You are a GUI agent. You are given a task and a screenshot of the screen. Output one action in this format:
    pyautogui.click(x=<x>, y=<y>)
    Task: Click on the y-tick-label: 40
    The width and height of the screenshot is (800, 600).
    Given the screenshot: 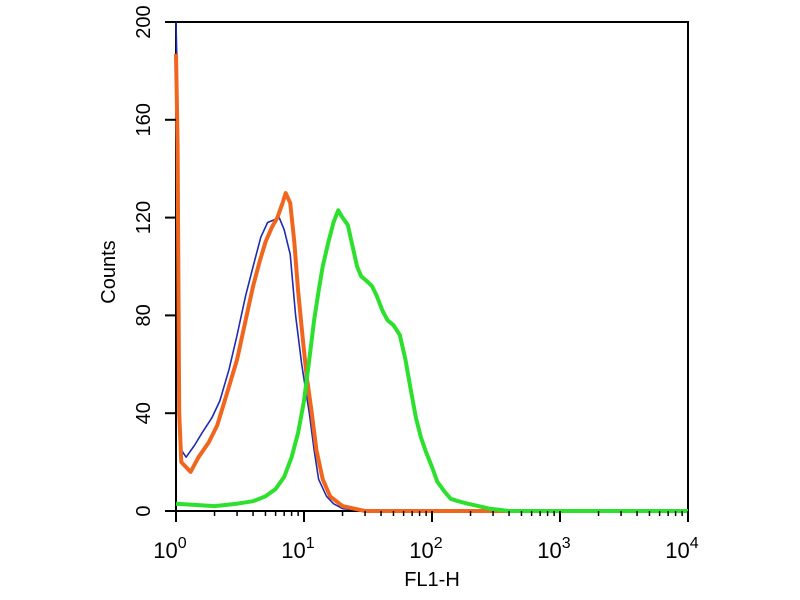 What is the action you would take?
    pyautogui.click(x=144, y=413)
    